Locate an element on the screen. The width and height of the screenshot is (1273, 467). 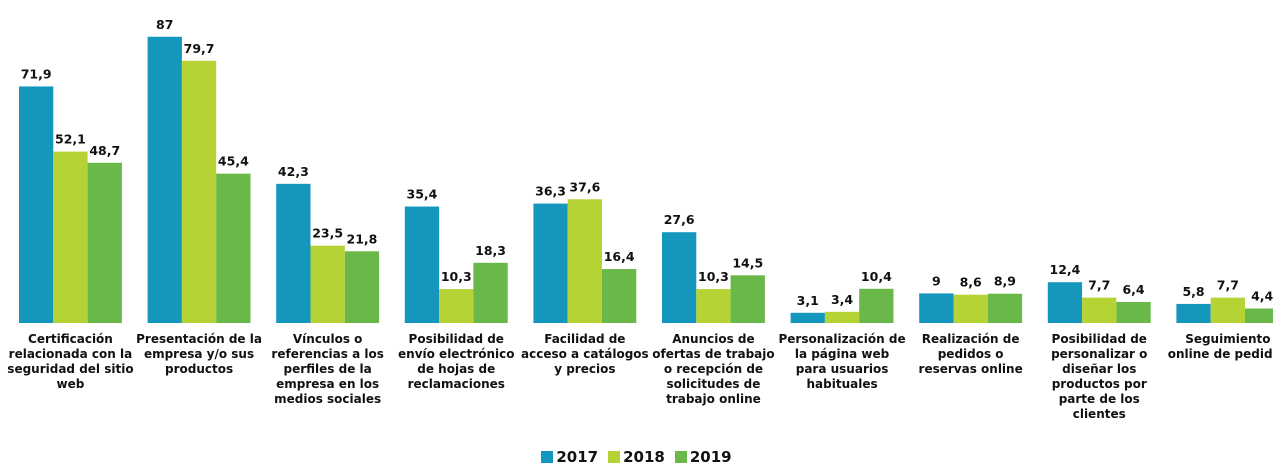
x-tick-label: Realización de pedidos o reservas online is located at coordinates (970, 354).